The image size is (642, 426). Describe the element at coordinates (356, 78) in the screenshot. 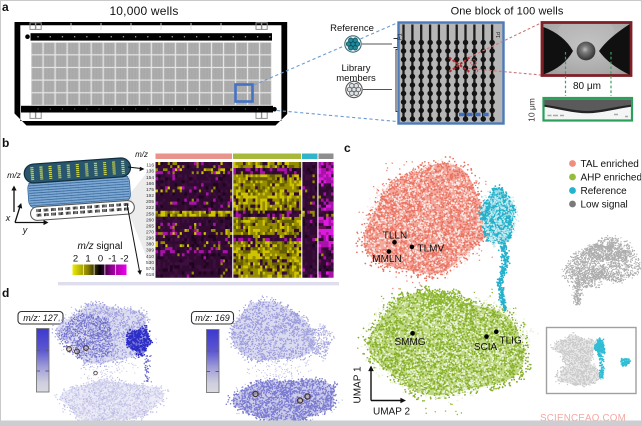

I see `svg-text: members` at that location.